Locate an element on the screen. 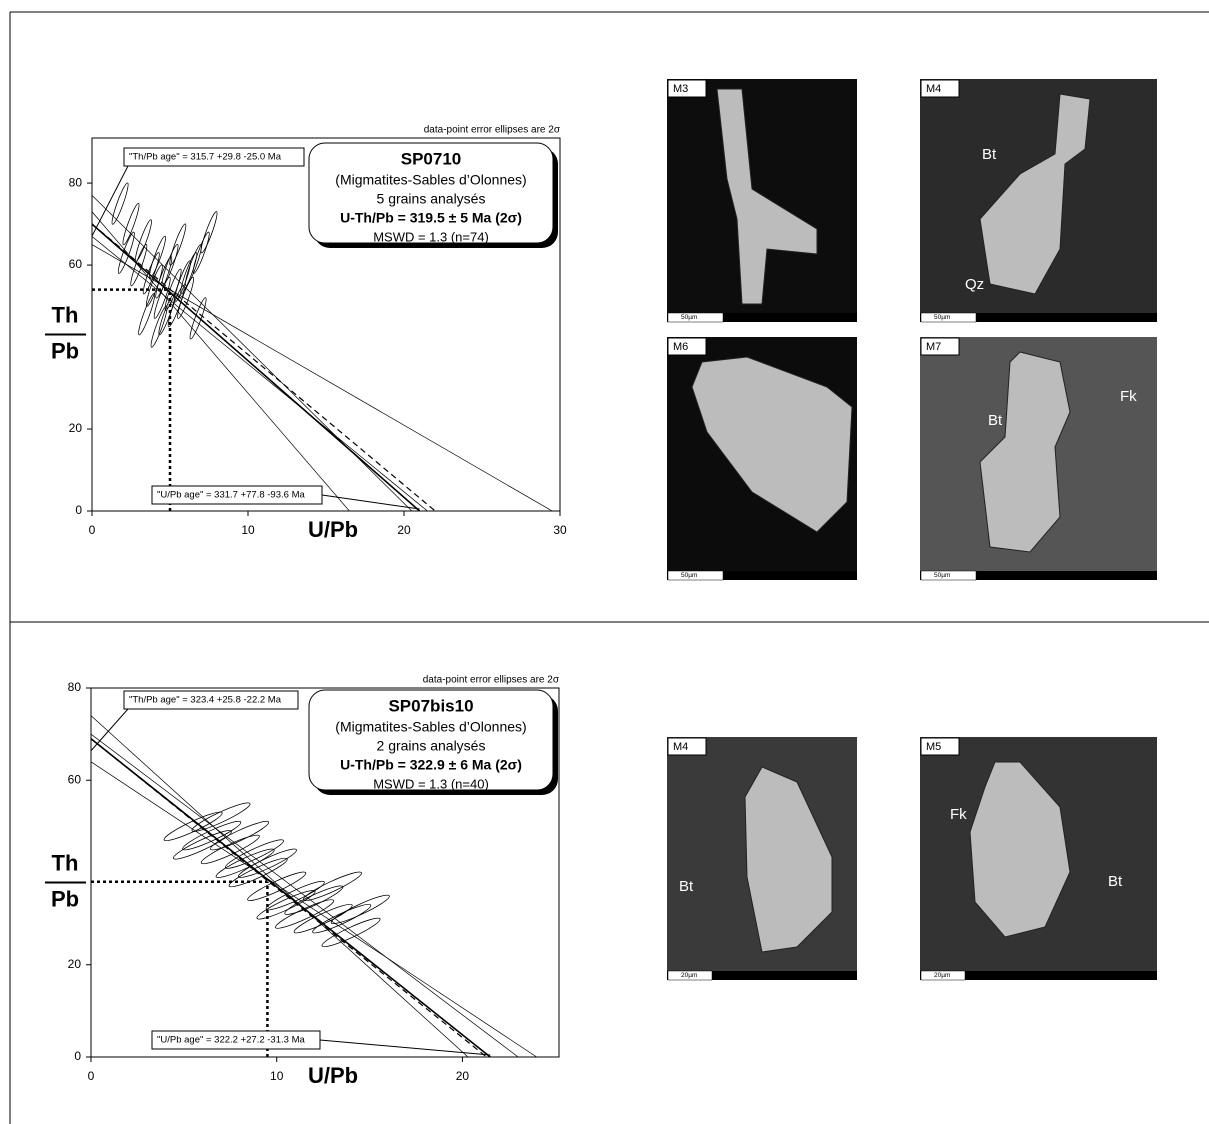 The image size is (1209, 1124). u-pb-age: "U/Pb age" = 322.2 +27.2 -31.3 Ma is located at coordinates (231, 1040).